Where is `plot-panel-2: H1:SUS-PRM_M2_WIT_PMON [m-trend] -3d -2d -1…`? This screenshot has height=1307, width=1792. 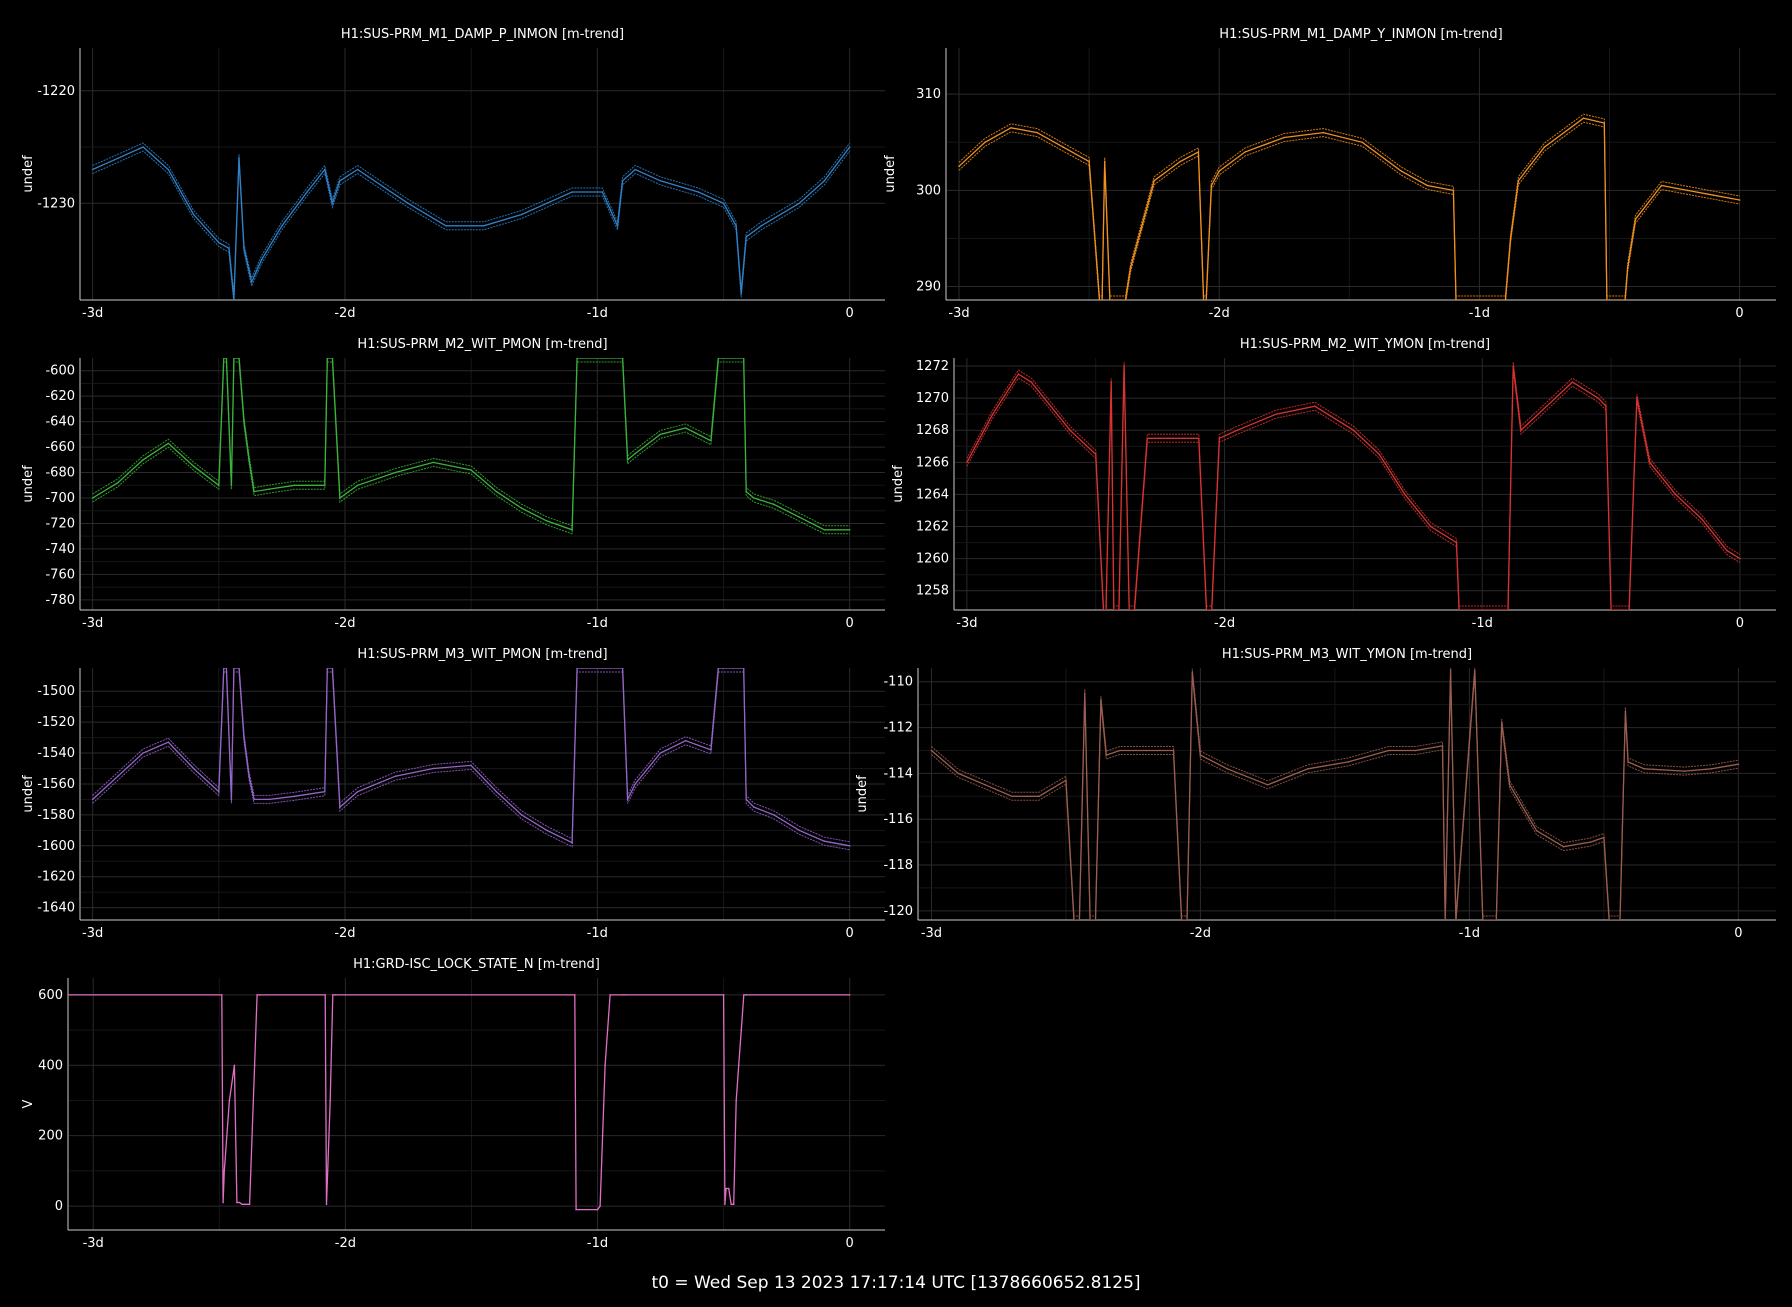 plot-panel-2: H1:SUS-PRM_M2_WIT_PMON [m-trend] -3d -2d -1… is located at coordinates (453, 484).